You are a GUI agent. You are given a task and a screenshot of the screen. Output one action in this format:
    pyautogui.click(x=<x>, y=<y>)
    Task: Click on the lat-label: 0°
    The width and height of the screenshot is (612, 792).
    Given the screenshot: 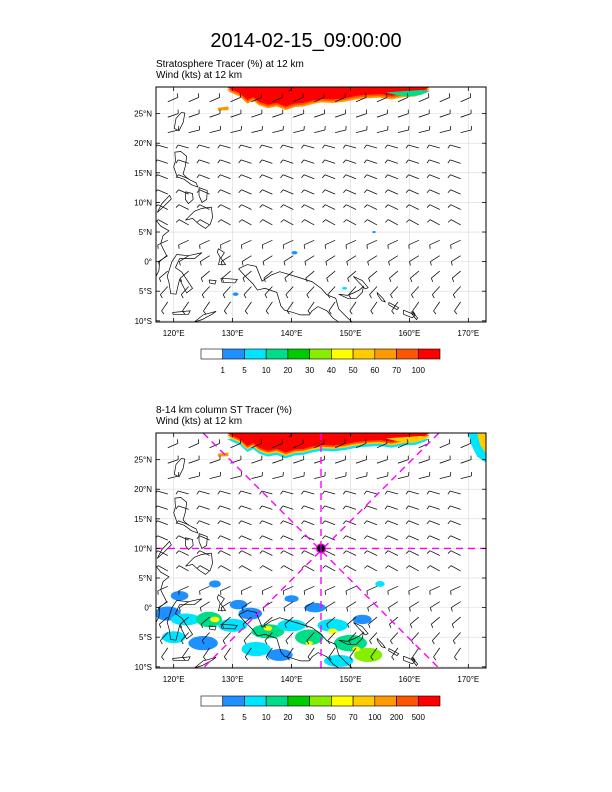 What is the action you would take?
    pyautogui.click(x=148, y=262)
    